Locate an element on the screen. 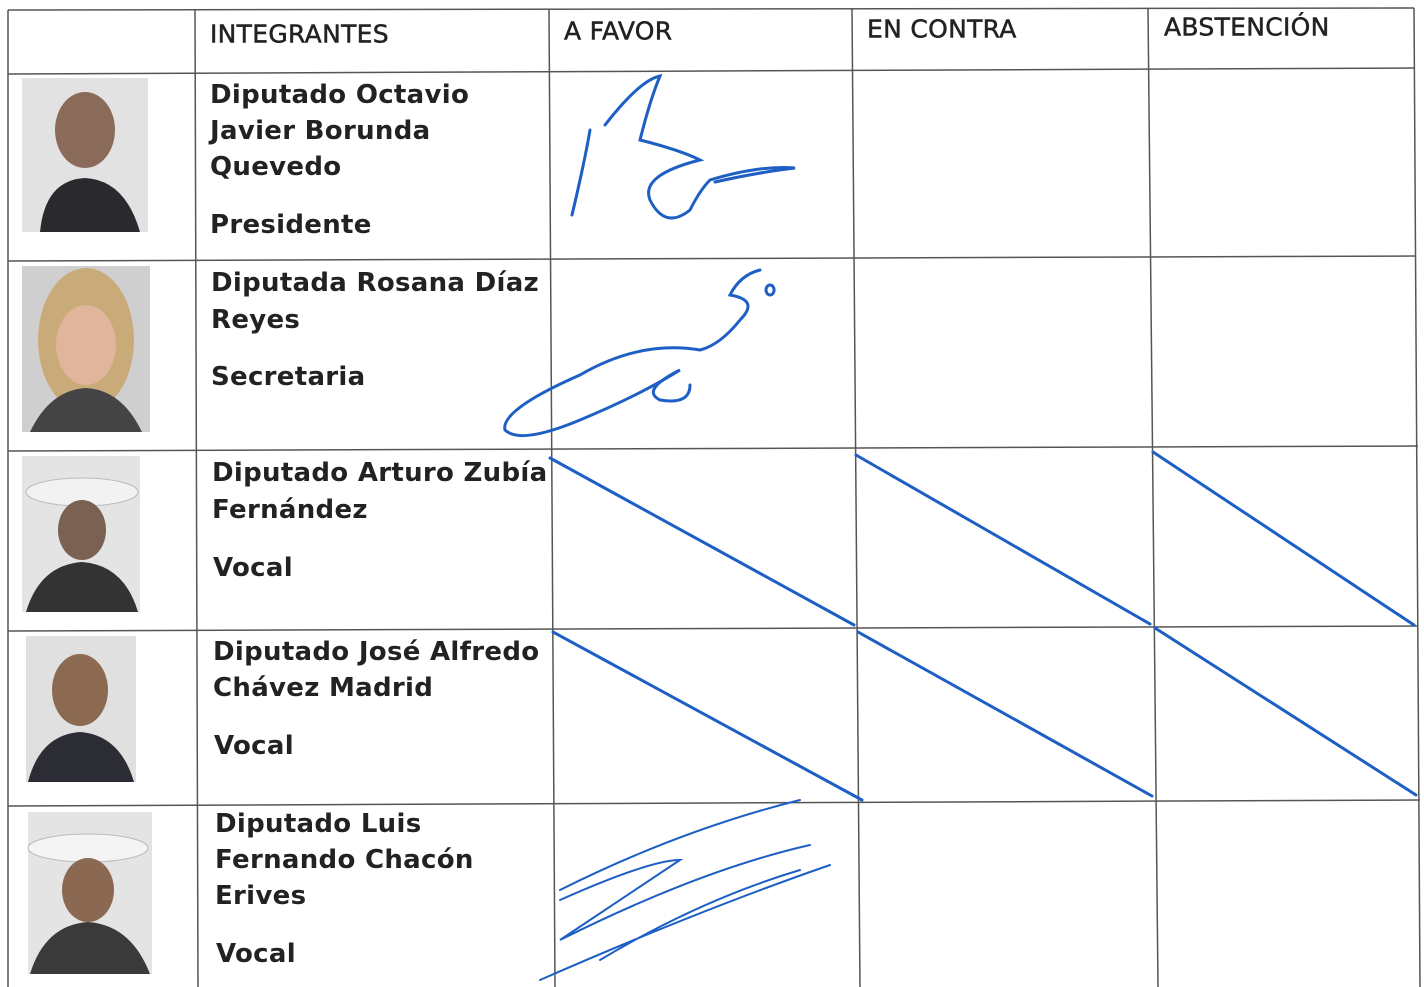 Image resolution: width=1424 pixels, height=987 pixels. header-cell: ABSTENCIÓN is located at coordinates (1247, 27).